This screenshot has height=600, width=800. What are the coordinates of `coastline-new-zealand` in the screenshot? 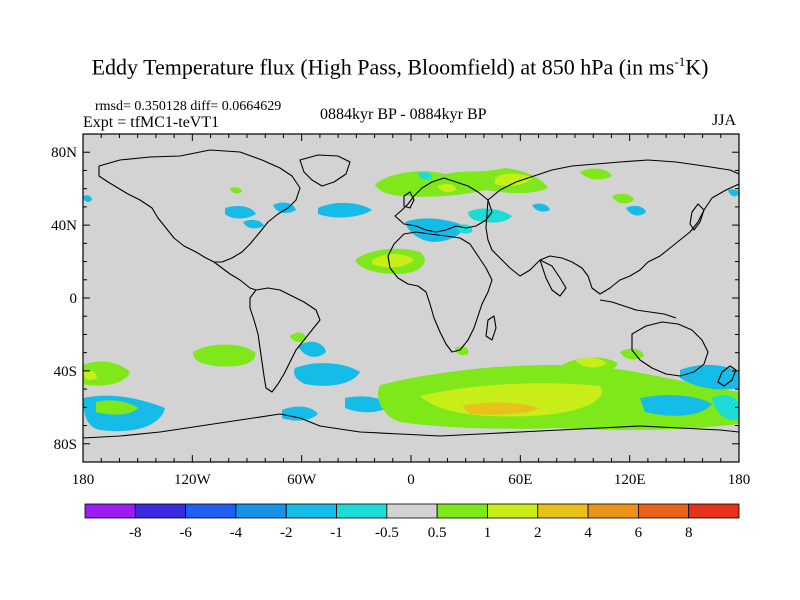 It's located at (727, 376).